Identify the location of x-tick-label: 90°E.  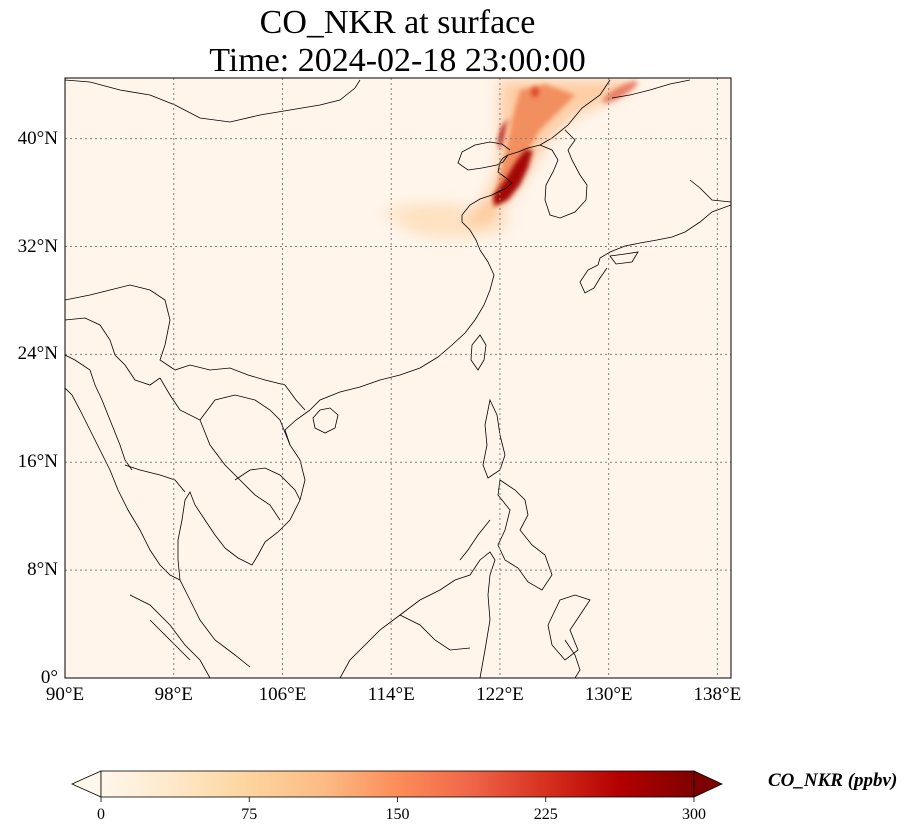
(65, 694).